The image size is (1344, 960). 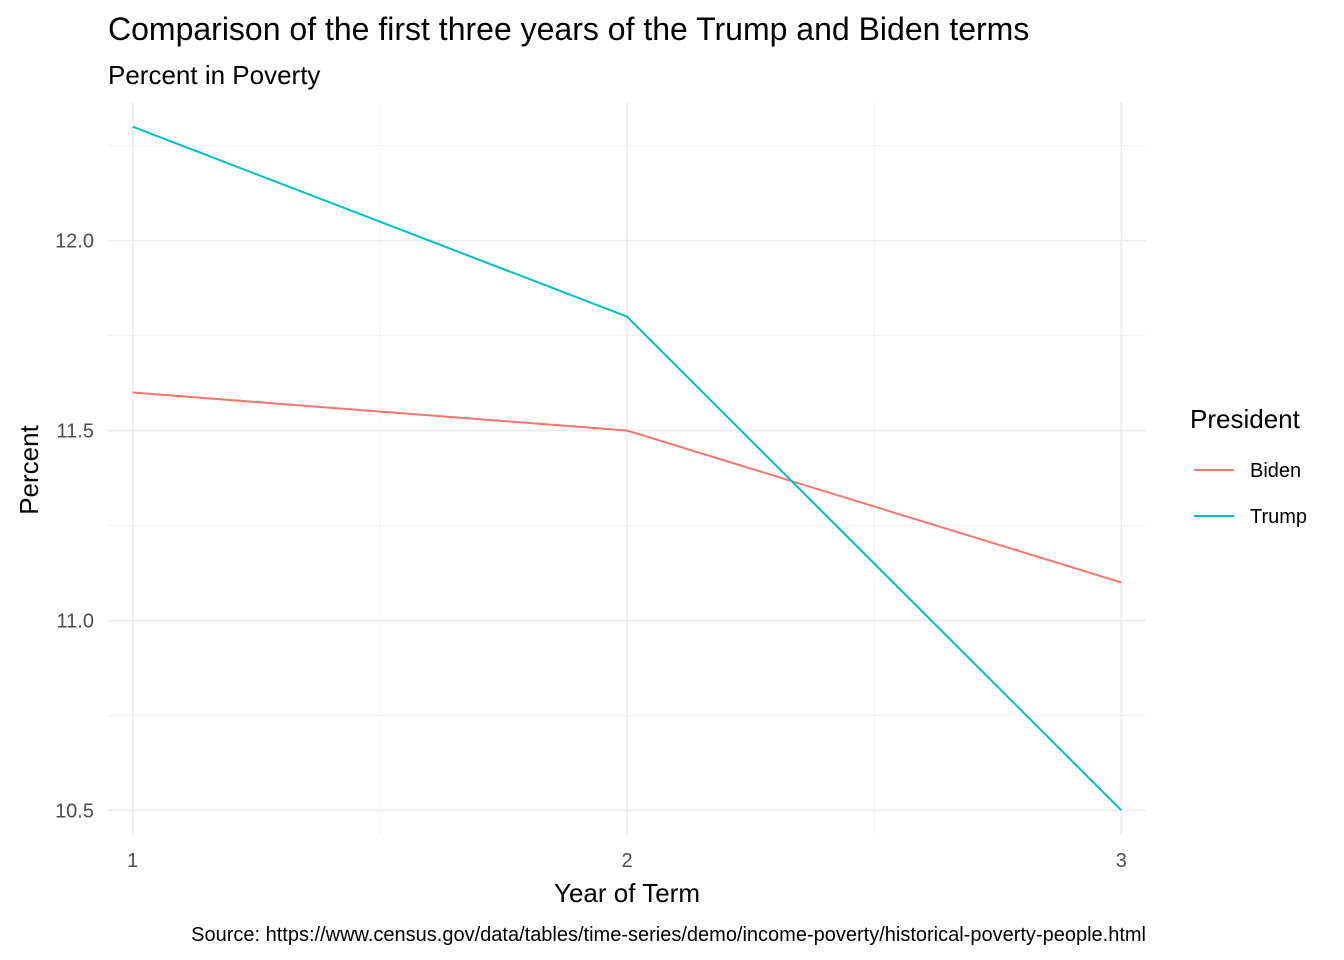 What do you see at coordinates (1245, 419) in the screenshot?
I see `legend-title: President` at bounding box center [1245, 419].